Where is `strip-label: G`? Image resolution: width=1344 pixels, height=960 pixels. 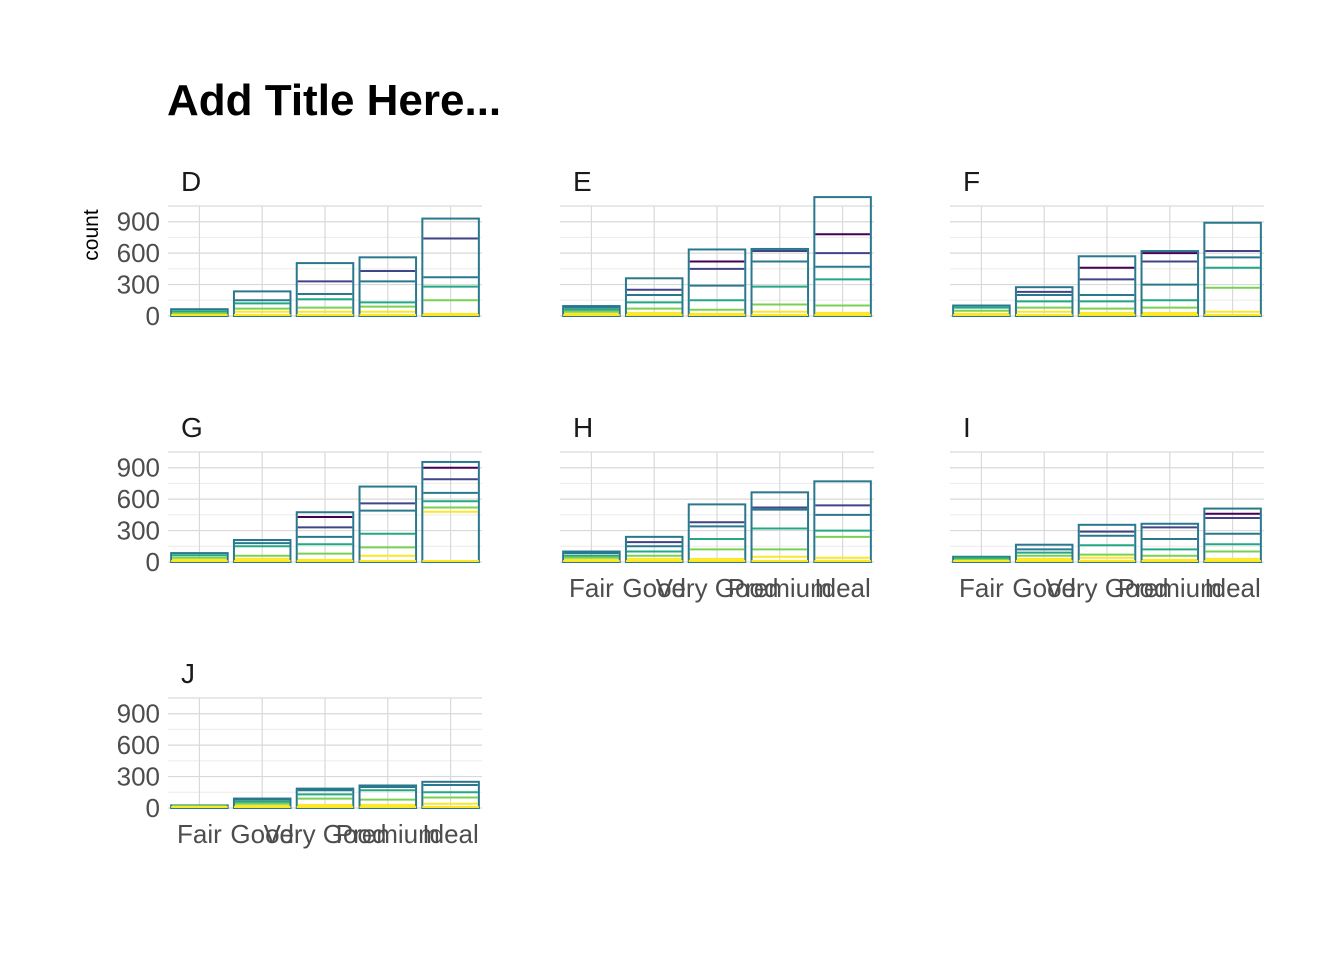 strip-label: G is located at coordinates (192, 427).